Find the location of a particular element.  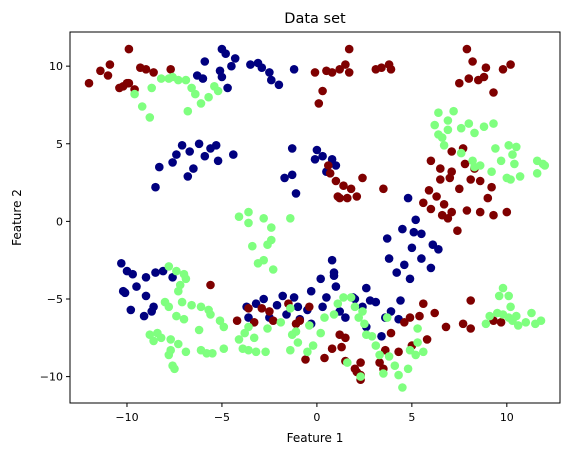

chart-title: Data set is located at coordinates (315, 19).